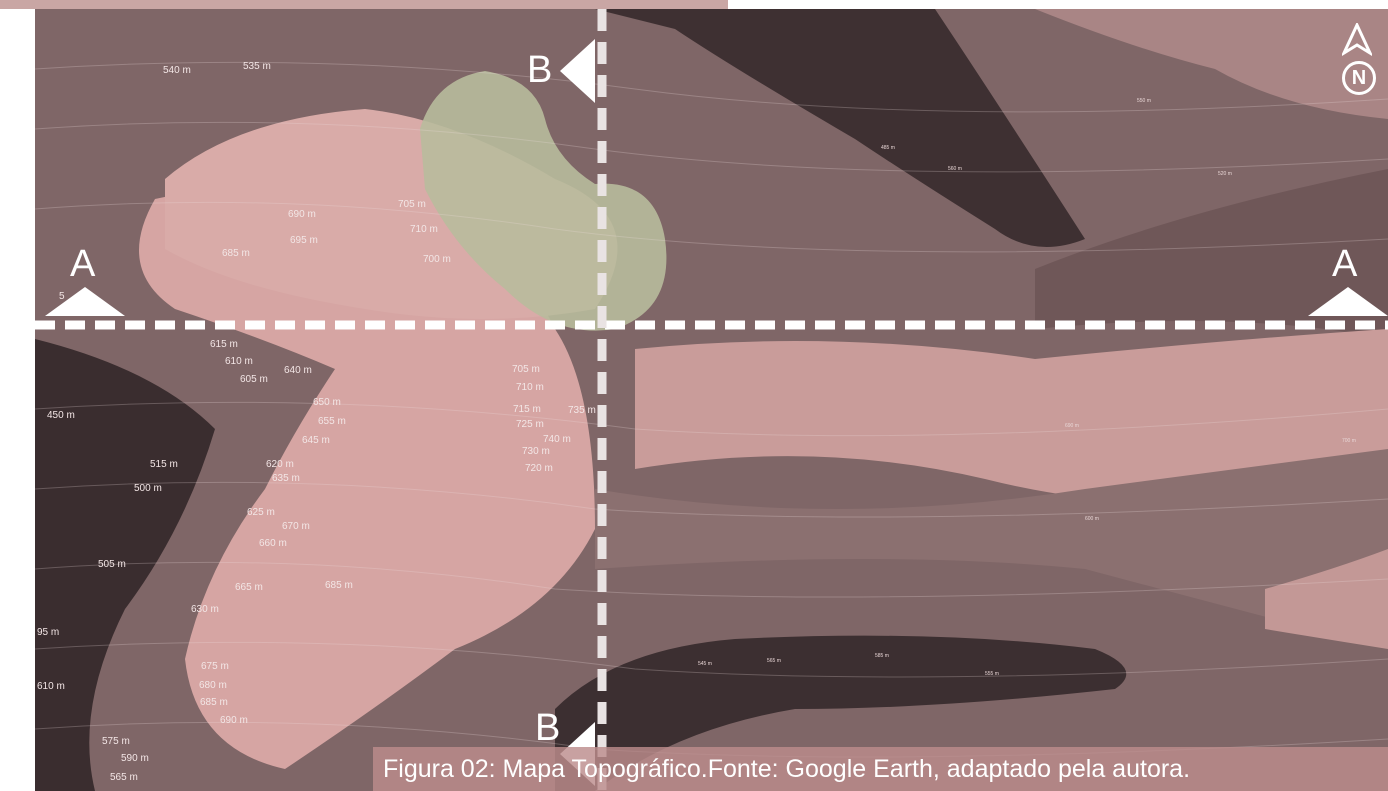  What do you see at coordinates (116, 741) in the screenshot?
I see `elevation-label: 575 m` at bounding box center [116, 741].